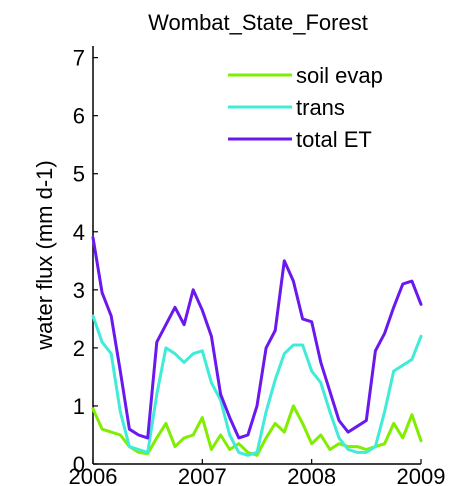  I want to click on y-tick-label: 4, so click(79, 232).